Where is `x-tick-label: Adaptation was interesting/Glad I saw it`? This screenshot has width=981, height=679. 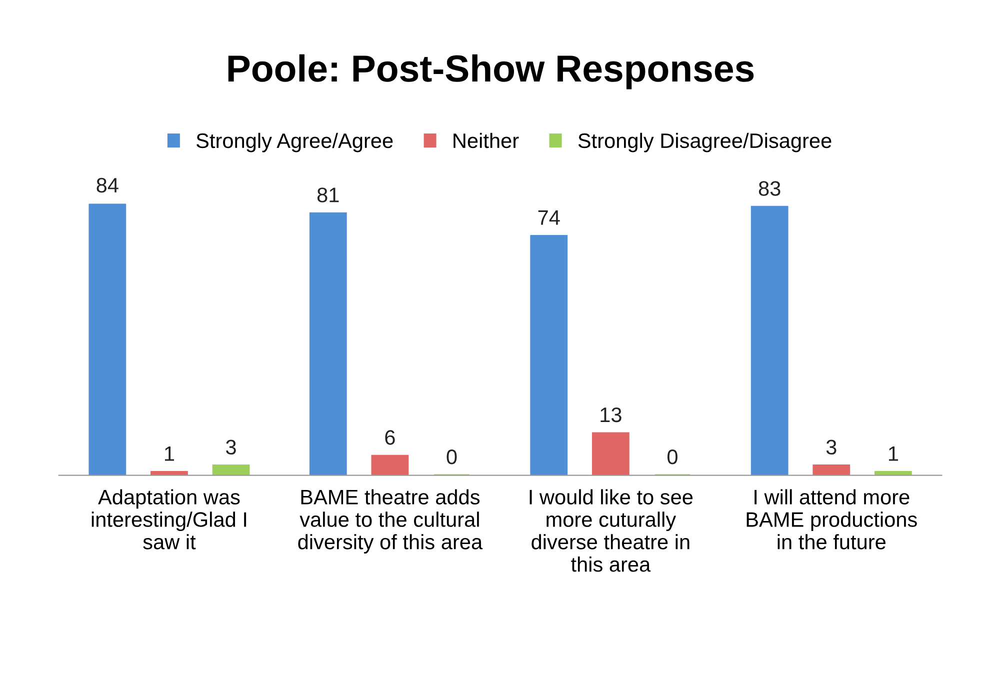 x-tick-label: Adaptation was interesting/Glad I saw it is located at coordinates (169, 519).